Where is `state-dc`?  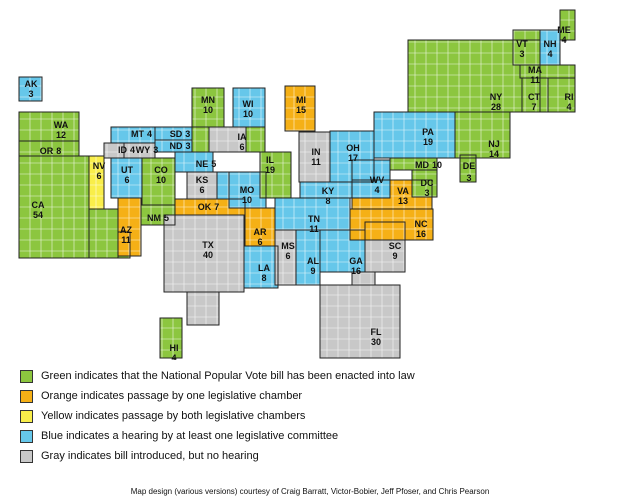
state-dc is located at coordinates (424, 183).